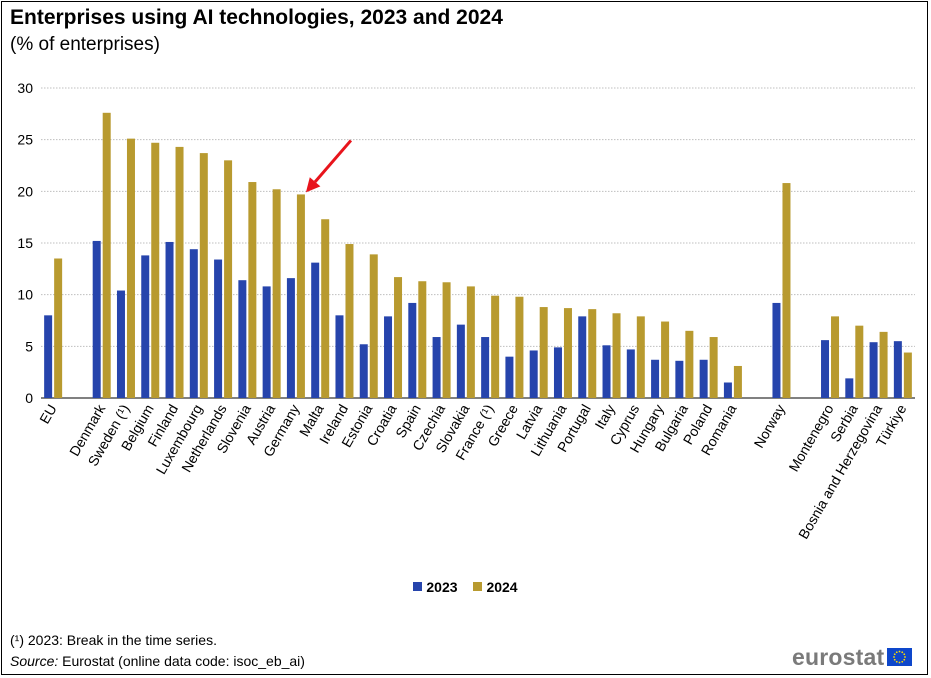 The height and width of the screenshot is (678, 931). Describe the element at coordinates (640, 357) in the screenshot. I see `bar-2024-cyprus` at that location.